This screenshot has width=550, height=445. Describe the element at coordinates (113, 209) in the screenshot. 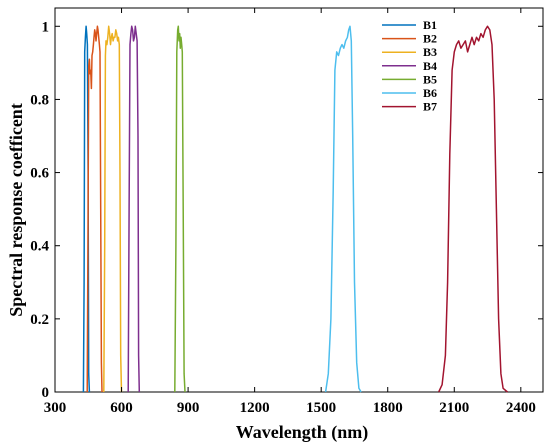

I see `series-line-b3` at that location.